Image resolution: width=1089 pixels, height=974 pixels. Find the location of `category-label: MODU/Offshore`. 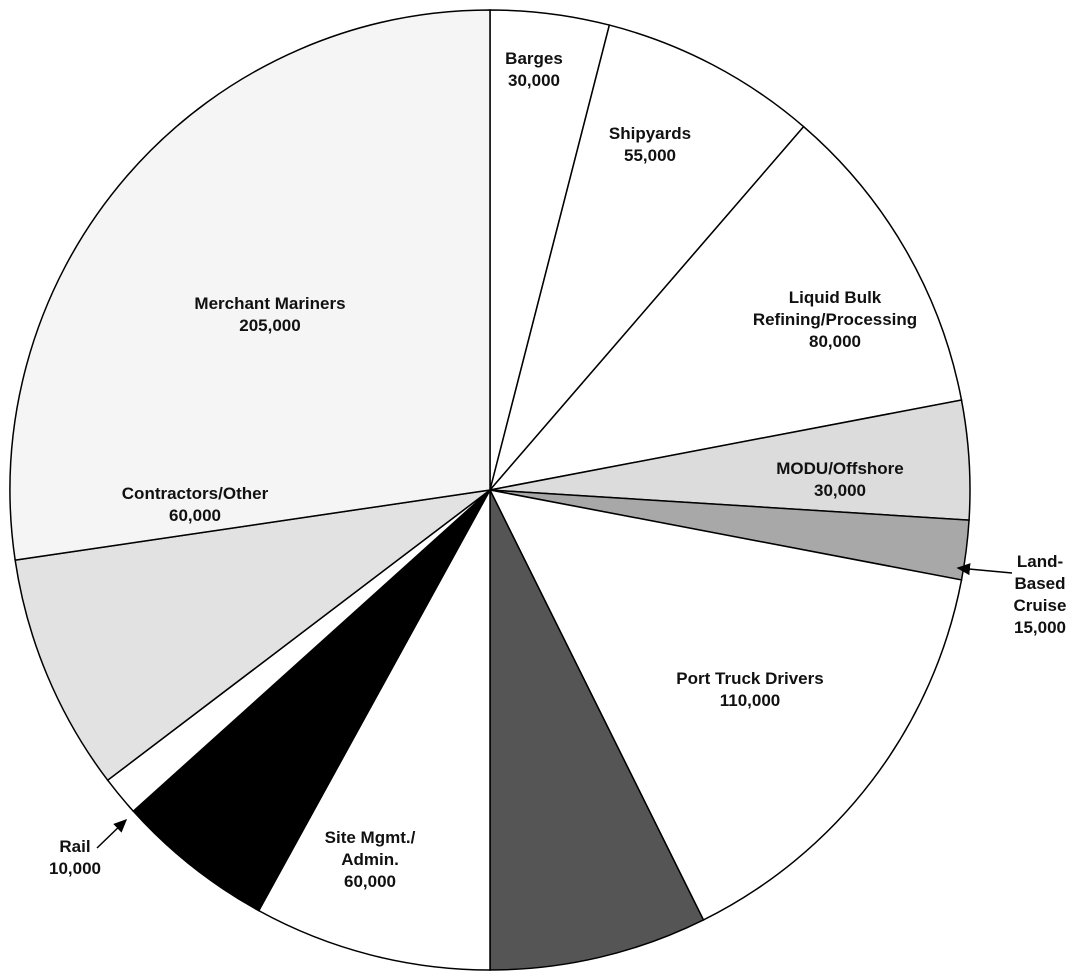

category-label: MODU/Offshore is located at coordinates (840, 468).